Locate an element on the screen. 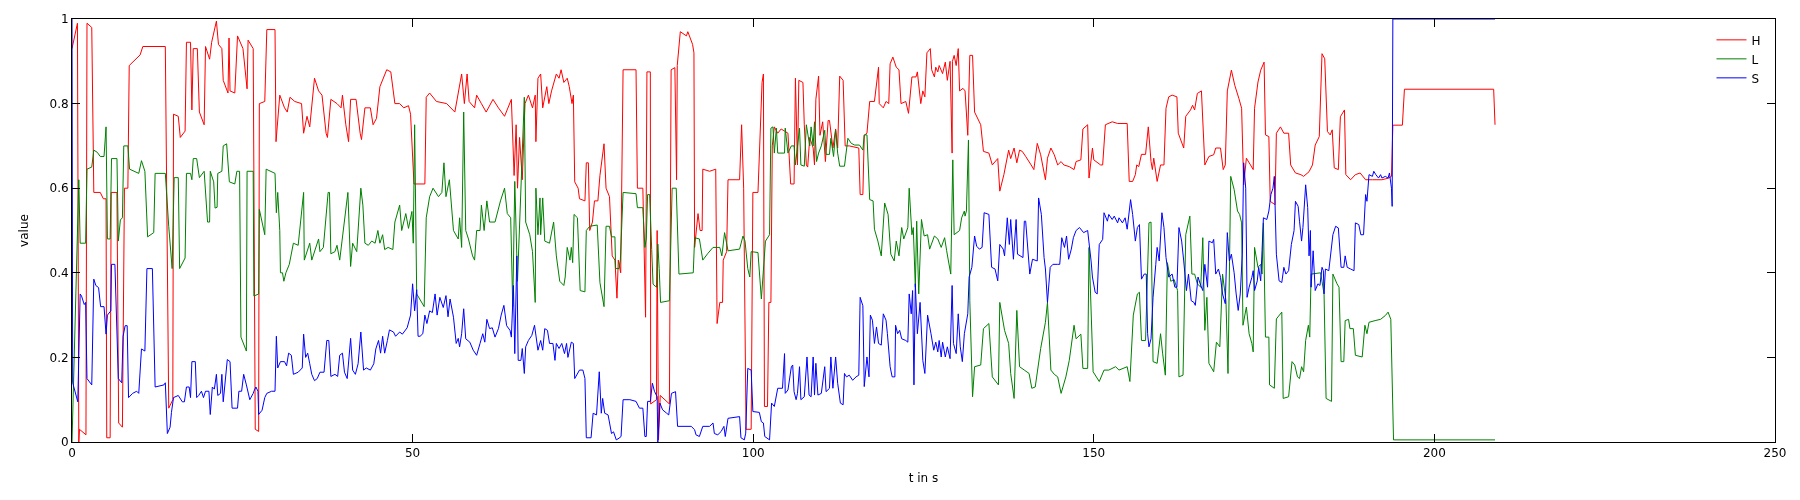 This screenshot has height=500, width=1800. y-tick-label: 0.4 is located at coordinates (59, 273).